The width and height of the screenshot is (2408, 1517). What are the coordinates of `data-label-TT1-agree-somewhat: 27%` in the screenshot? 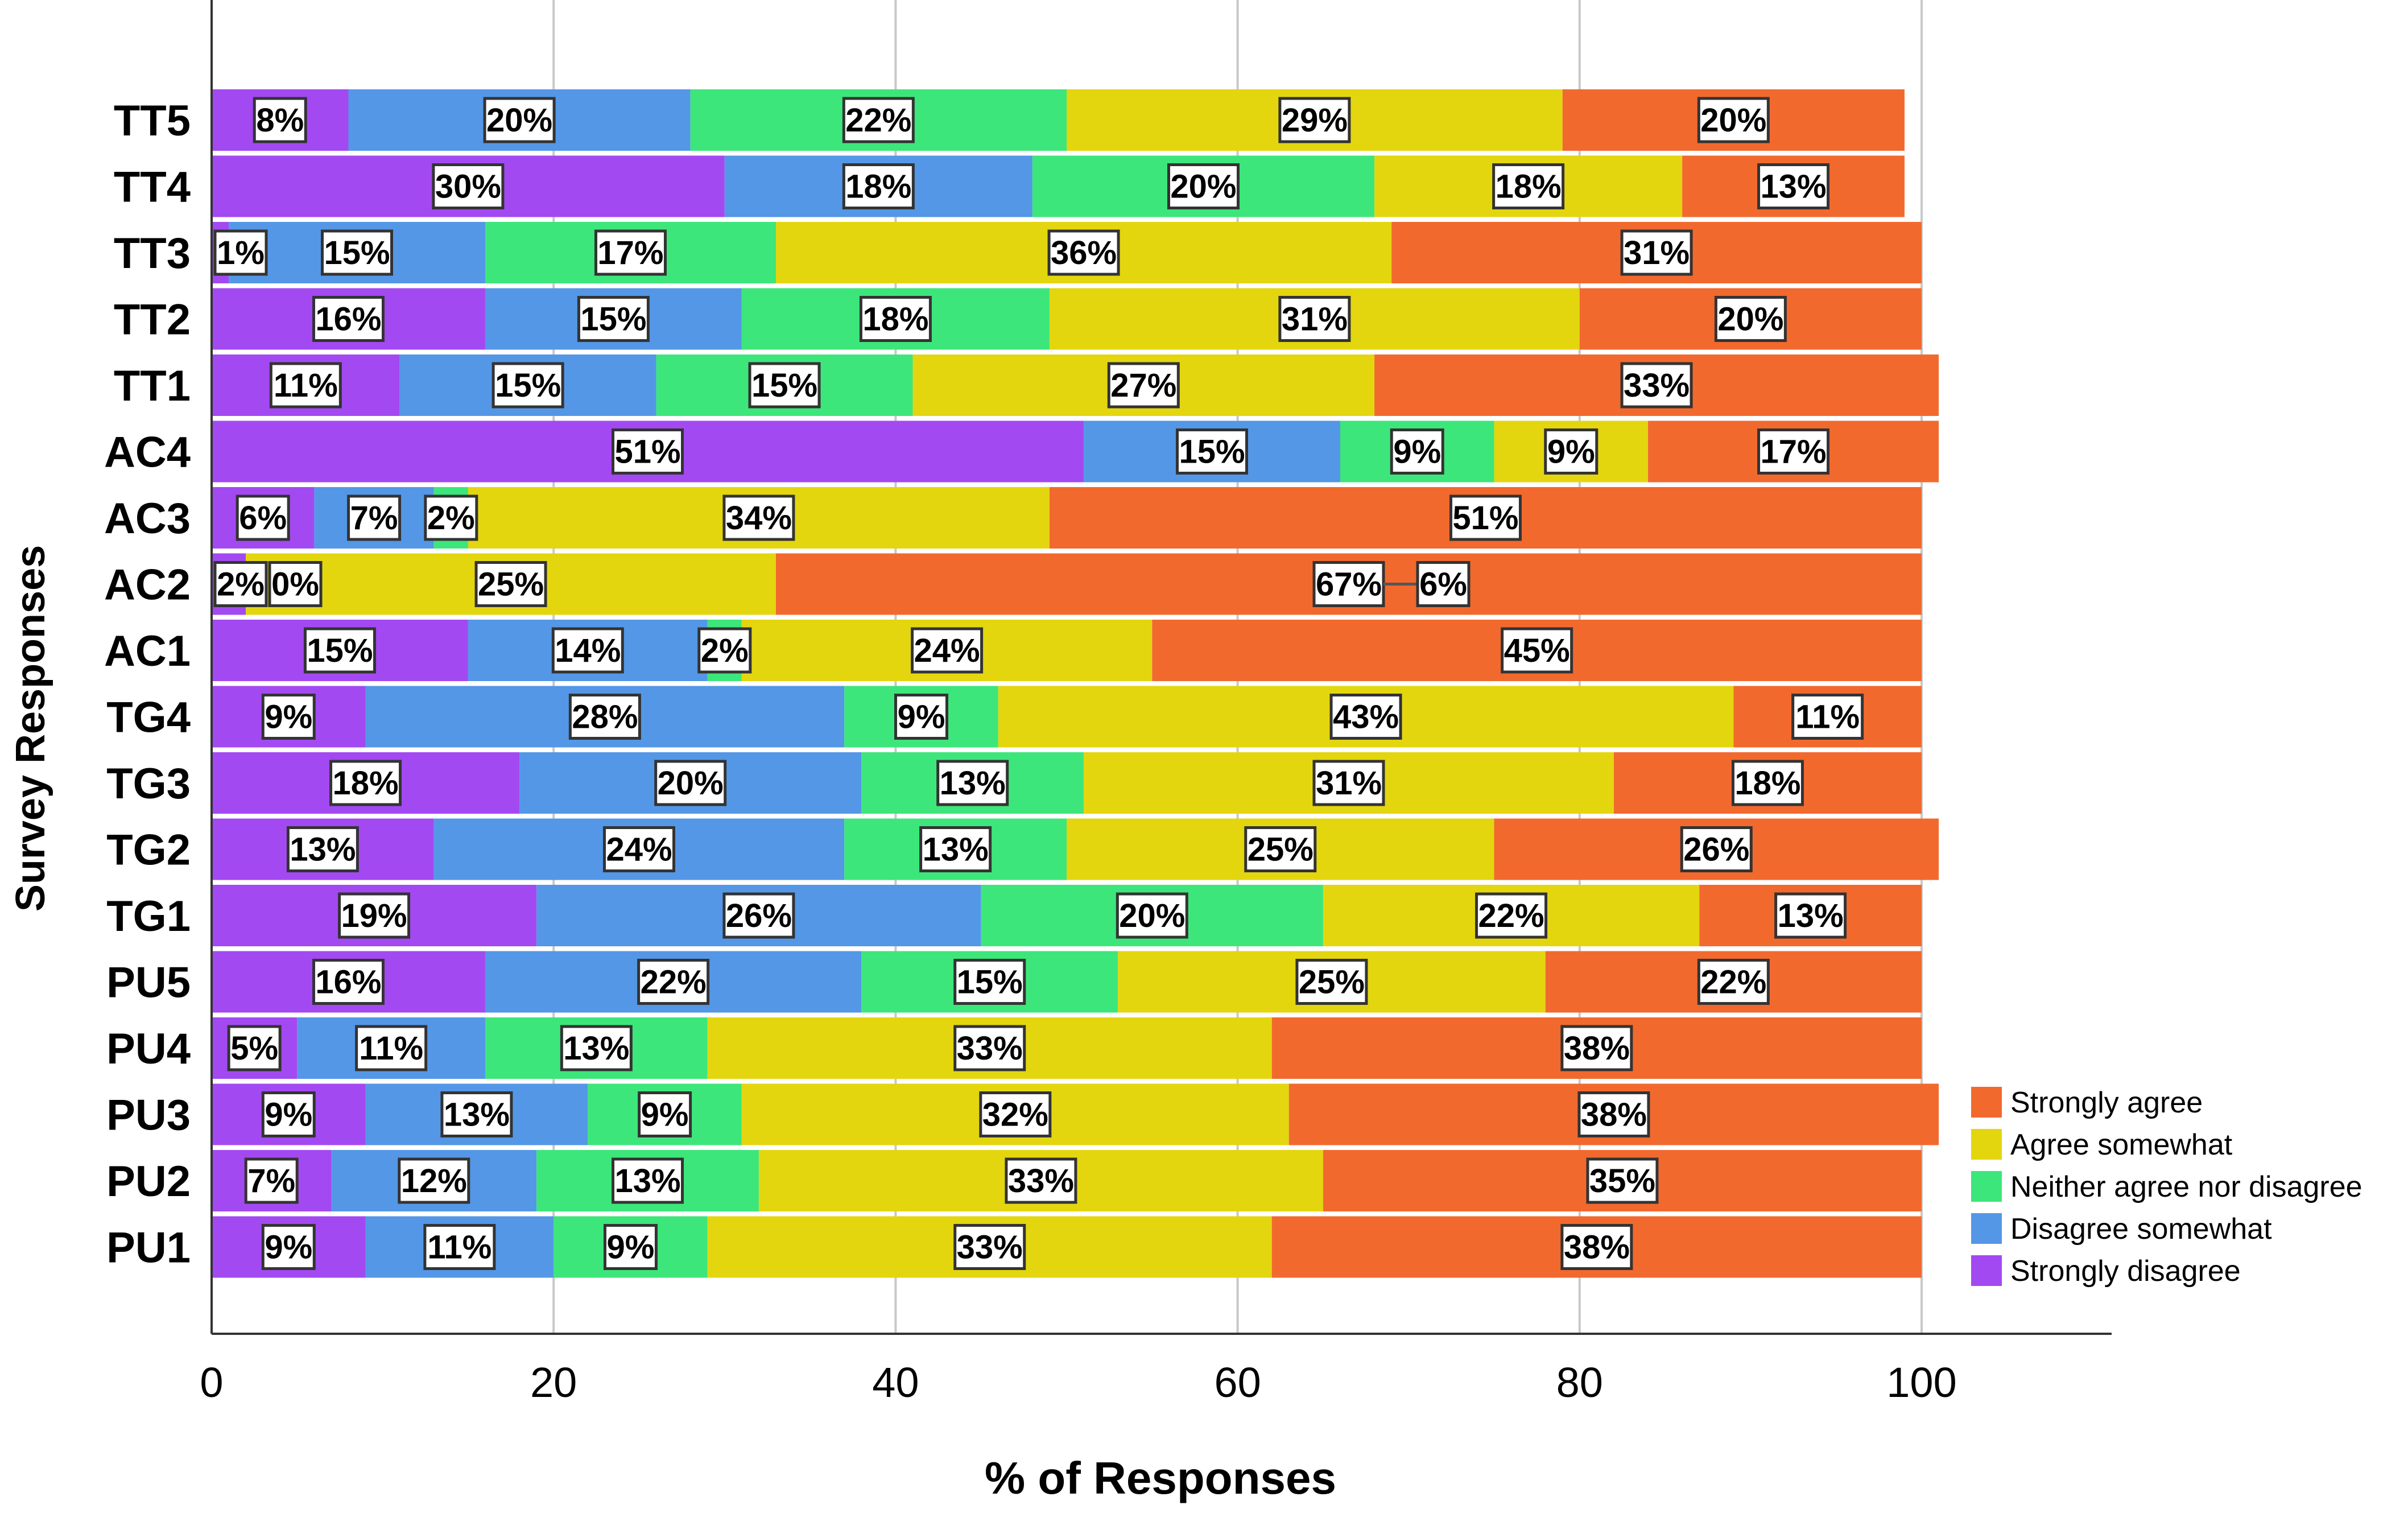 It's located at (1143, 385).